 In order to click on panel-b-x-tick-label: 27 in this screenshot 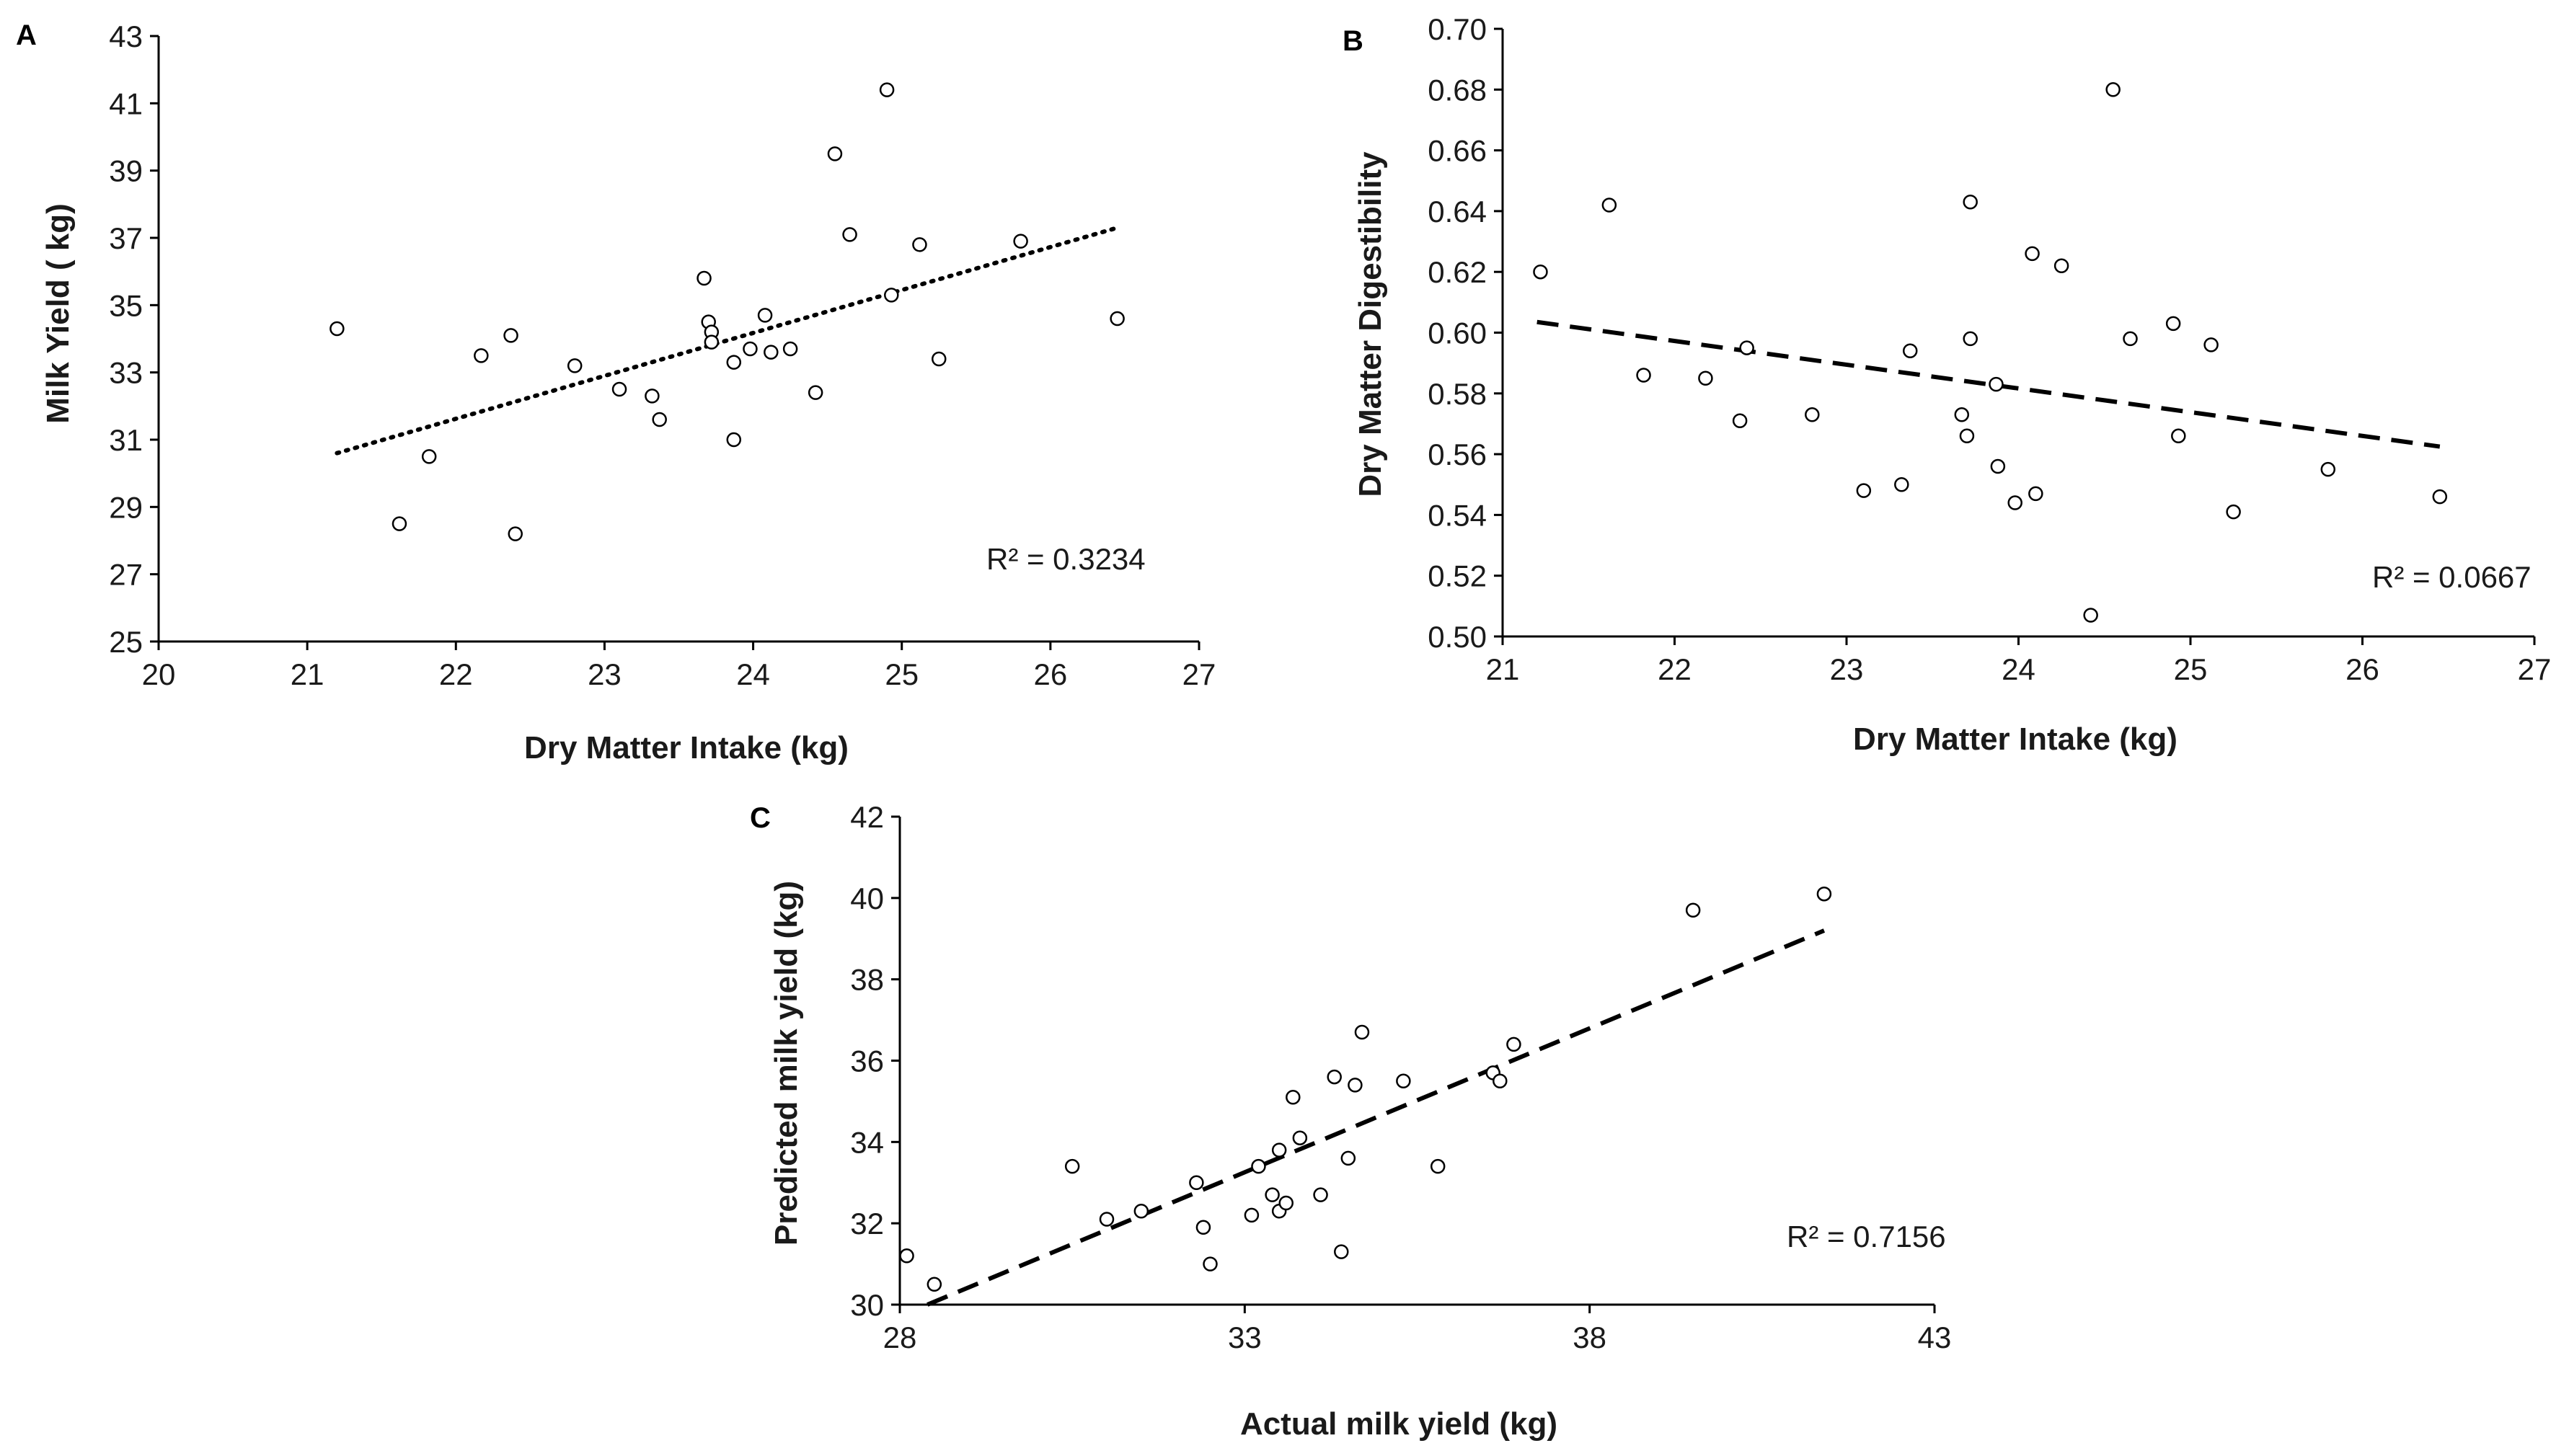, I will do `click(2535, 669)`.